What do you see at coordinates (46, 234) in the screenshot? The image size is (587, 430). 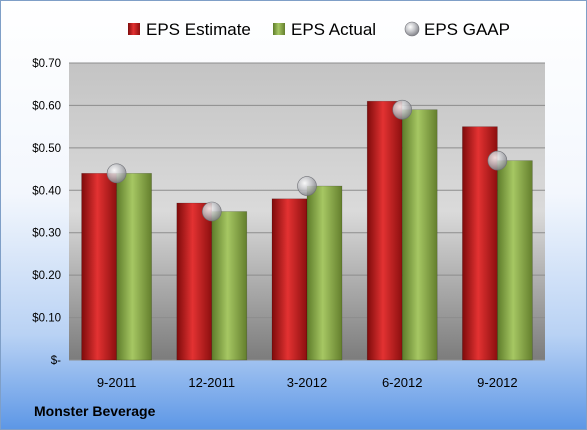 I see `y-tick-label: $0.30` at bounding box center [46, 234].